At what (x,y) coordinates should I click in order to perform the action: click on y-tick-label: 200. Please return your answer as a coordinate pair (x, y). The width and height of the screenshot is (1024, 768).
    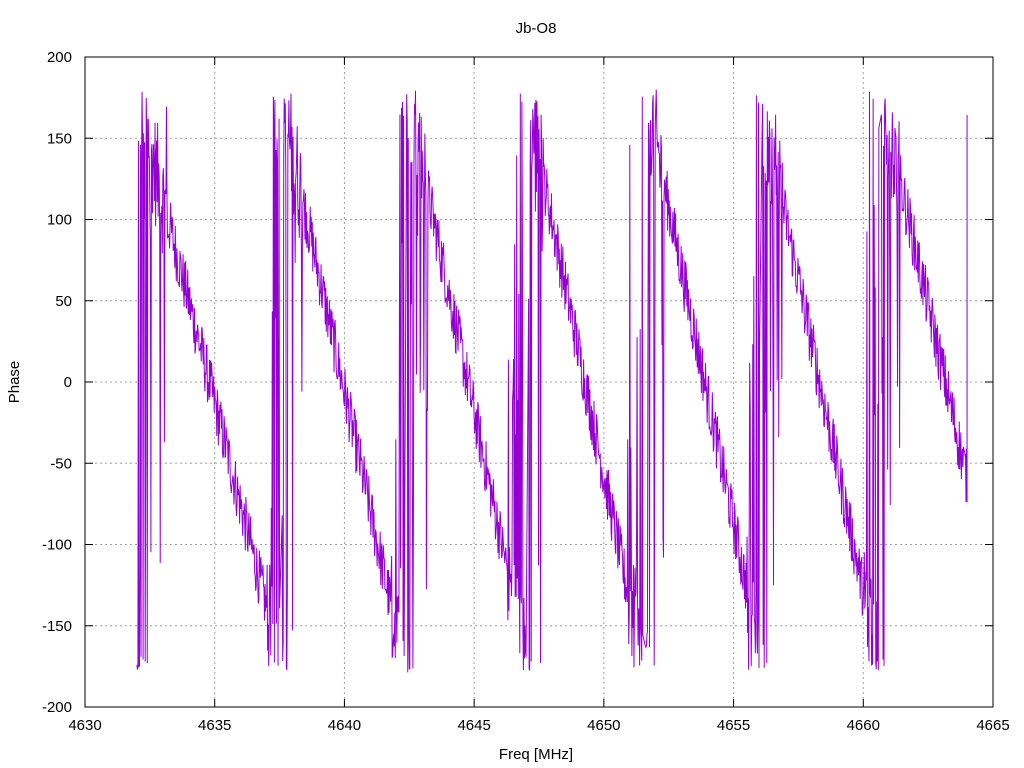
    Looking at the image, I should click on (59, 57).